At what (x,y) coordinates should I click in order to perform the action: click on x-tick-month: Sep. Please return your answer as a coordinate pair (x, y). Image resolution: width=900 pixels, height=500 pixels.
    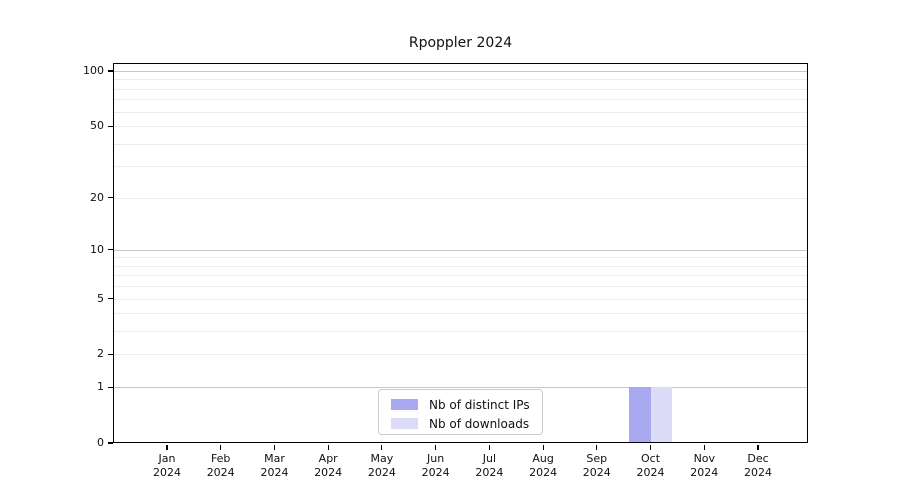
    Looking at the image, I should click on (597, 458).